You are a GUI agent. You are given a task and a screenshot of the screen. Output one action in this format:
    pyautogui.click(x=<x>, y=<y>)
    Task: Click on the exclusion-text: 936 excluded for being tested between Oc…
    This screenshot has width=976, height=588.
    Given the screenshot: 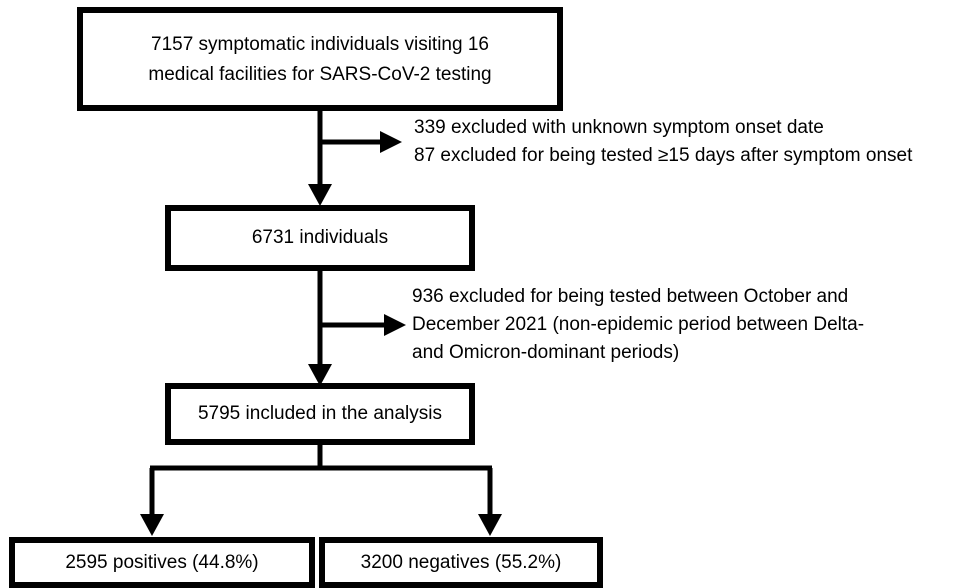 What is the action you would take?
    pyautogui.click(x=630, y=296)
    